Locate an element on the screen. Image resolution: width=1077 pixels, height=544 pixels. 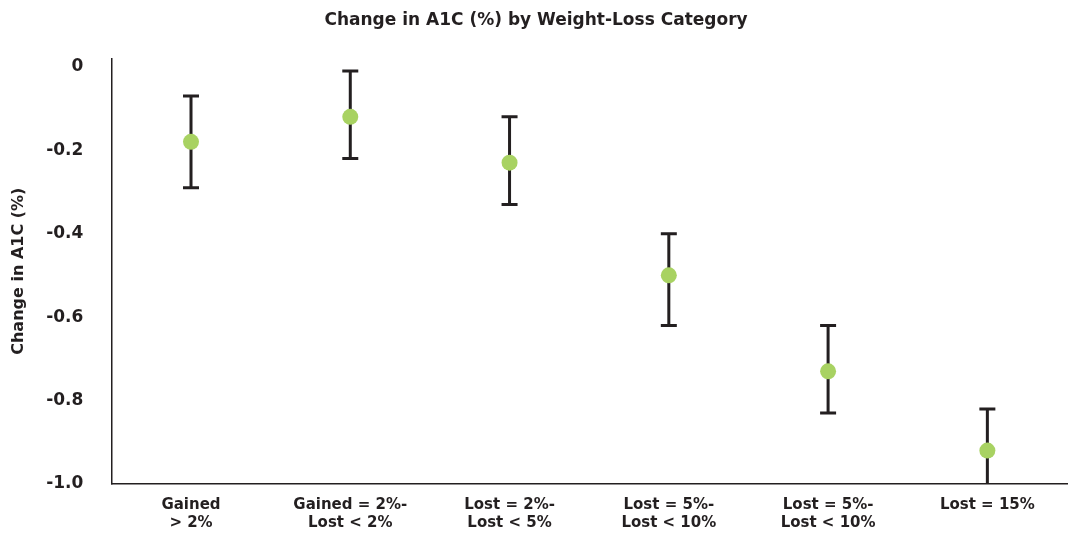
x-tick-label: Lost = 2%- Lost < 5% is located at coordinates (509, 512).